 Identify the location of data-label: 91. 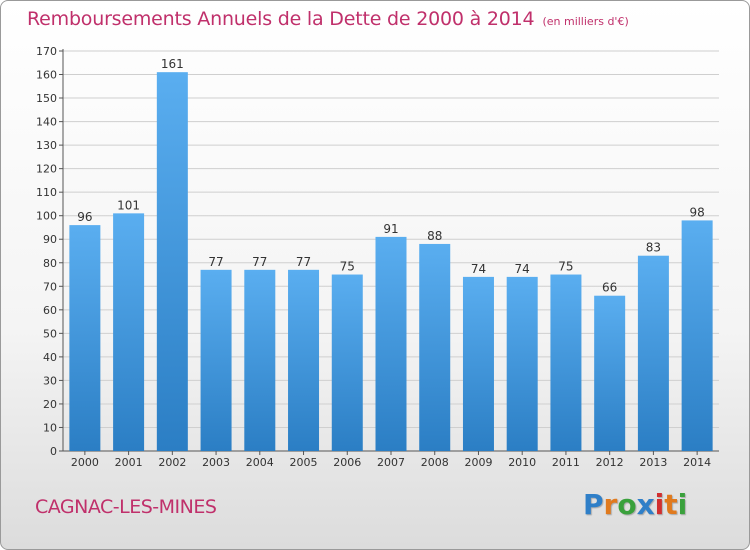
(390, 229).